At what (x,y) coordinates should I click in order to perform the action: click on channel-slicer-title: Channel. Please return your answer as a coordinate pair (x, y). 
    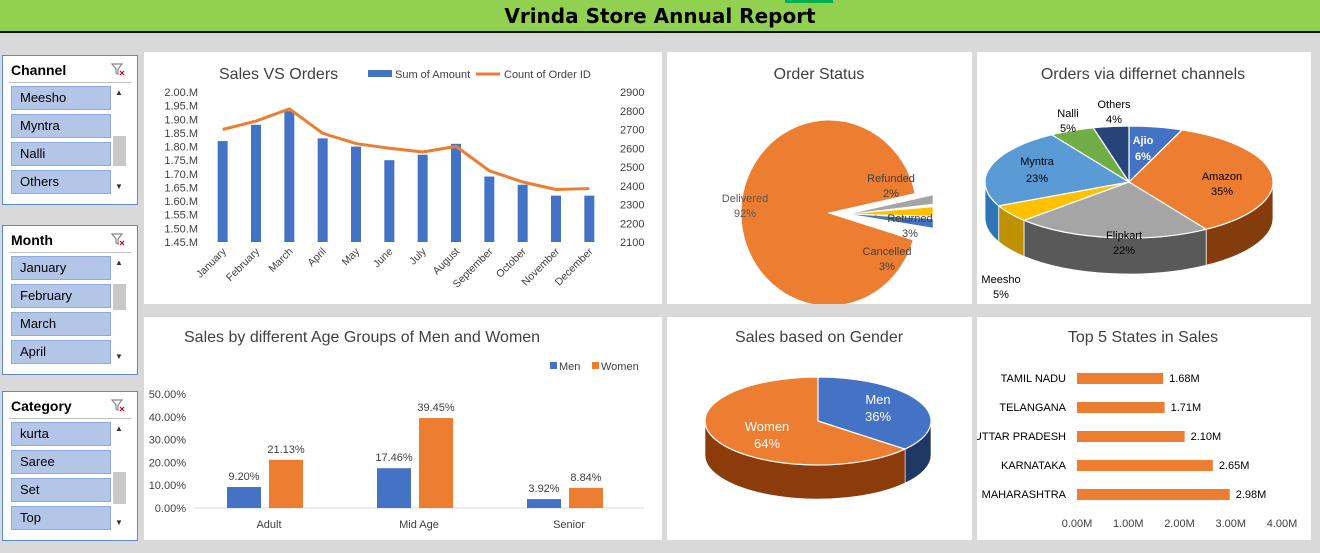
    Looking at the image, I should click on (39, 70).